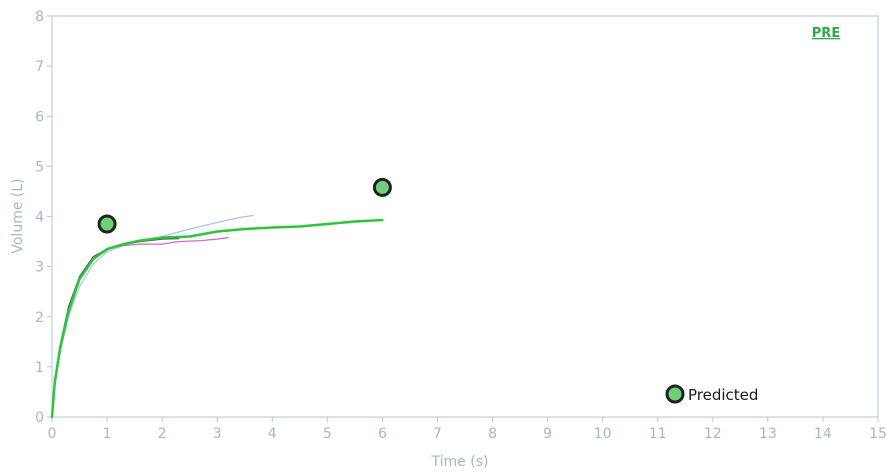 This screenshot has height=475, width=887. Describe the element at coordinates (603, 434) in the screenshot. I see `x-tick-label: 10` at that location.